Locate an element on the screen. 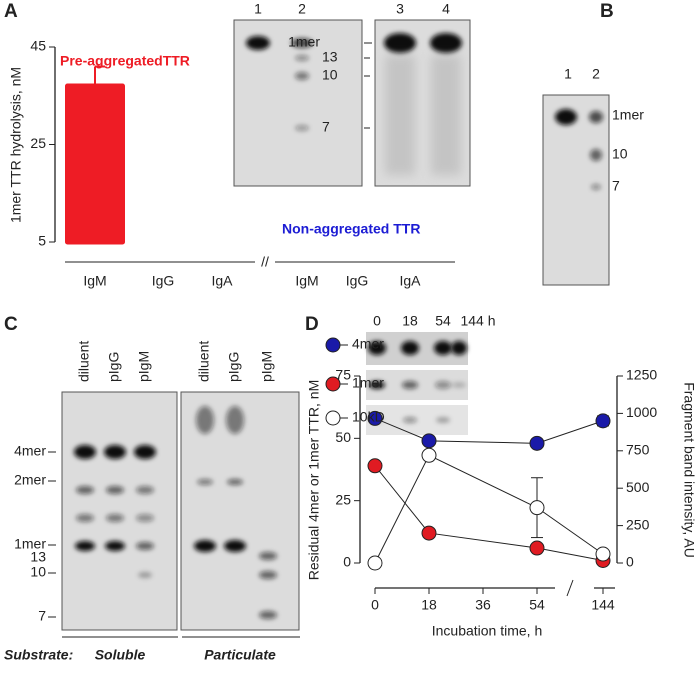 The height and width of the screenshot is (689, 700). x-tick-label: 18 is located at coordinates (429, 605).